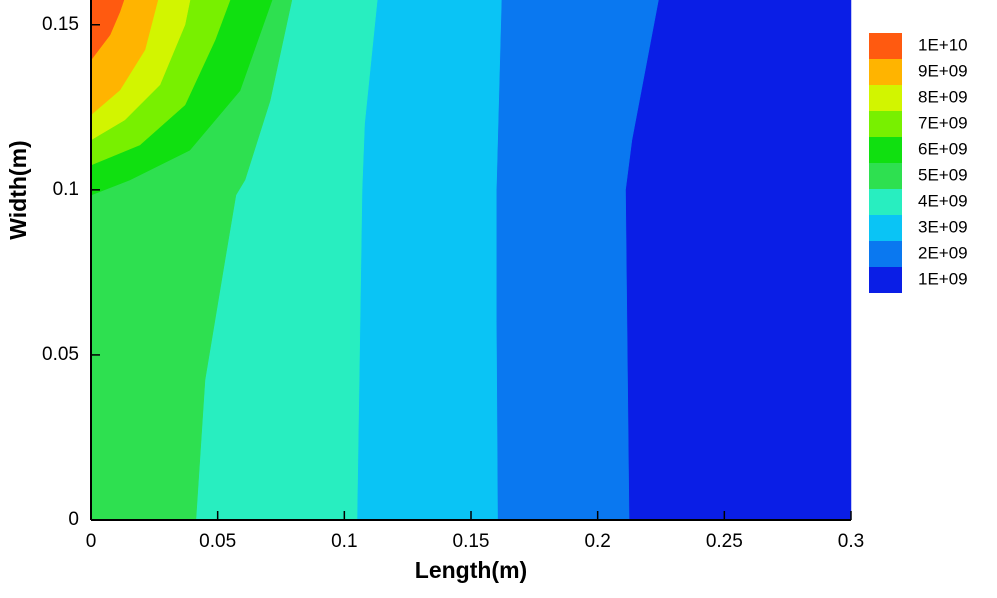 The height and width of the screenshot is (598, 997). Describe the element at coordinates (60, 354) in the screenshot. I see `y-tick-label: 0.05` at that location.